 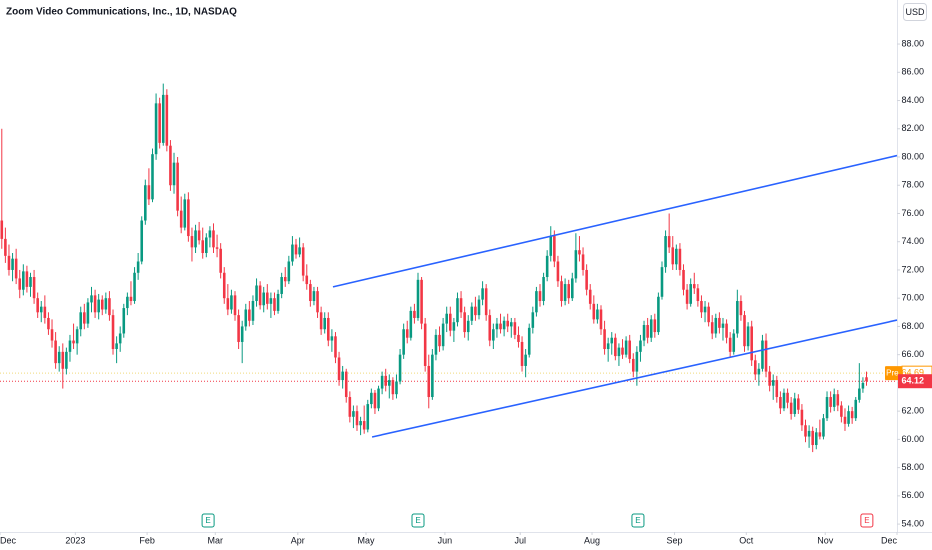 I want to click on y-tick-label: 86.00, so click(x=912, y=72).